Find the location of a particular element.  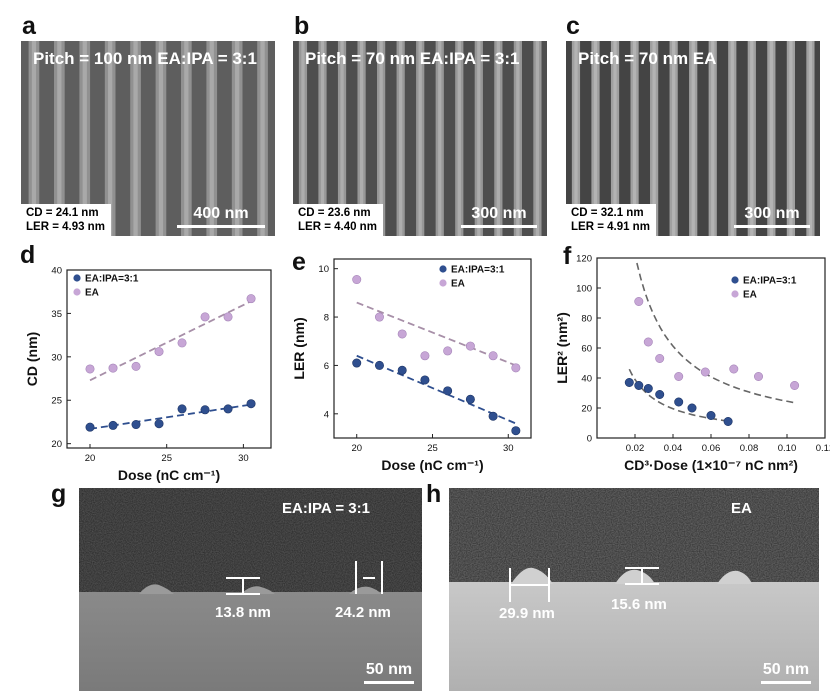

x-tick-label: 30 is located at coordinates (243, 458).